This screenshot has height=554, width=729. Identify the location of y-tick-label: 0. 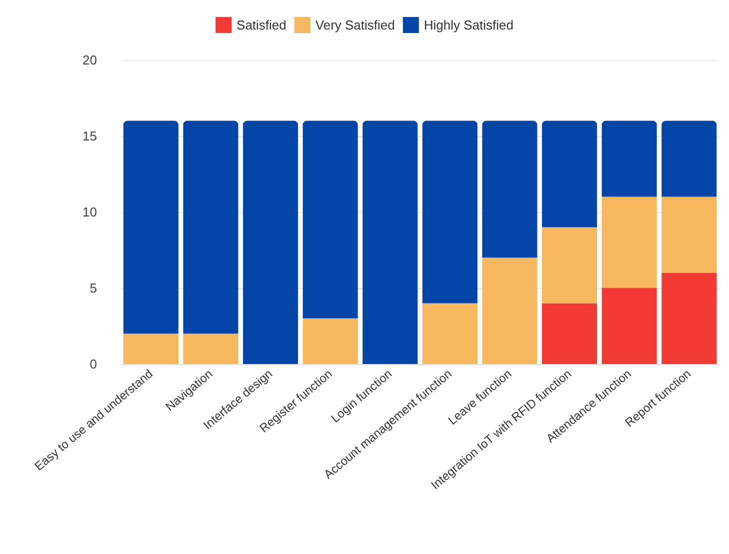
(93, 364).